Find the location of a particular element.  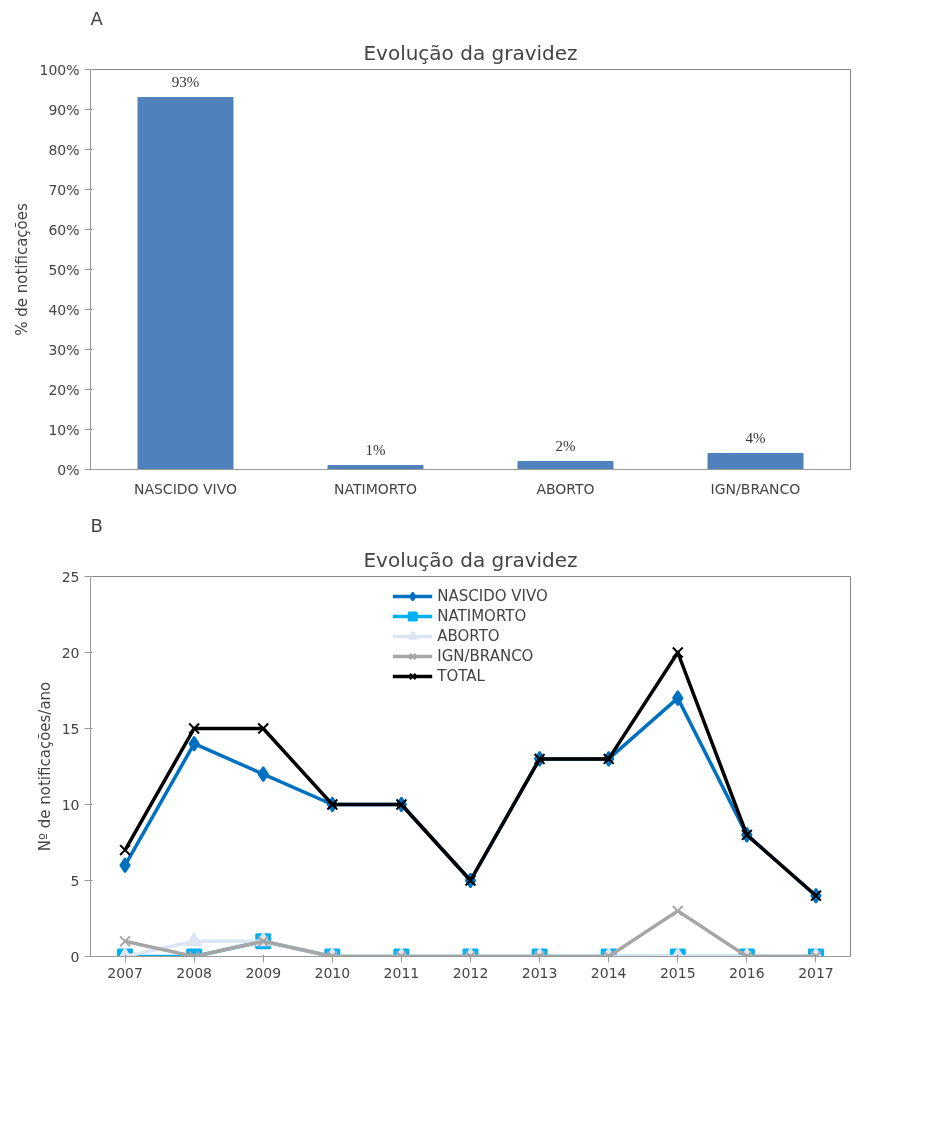

y-tick-label: 20% is located at coordinates (64, 389).